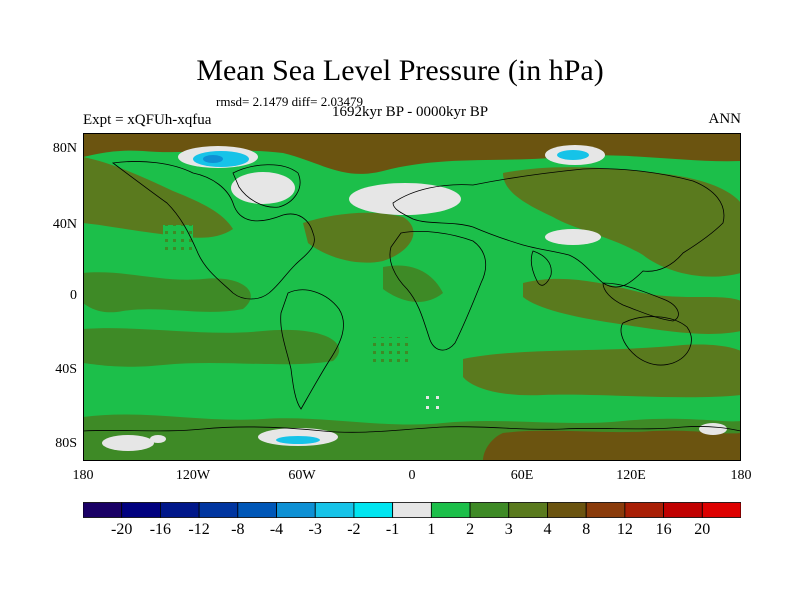 This screenshot has width=800, height=600. What do you see at coordinates (315, 529) in the screenshot?
I see `colorbar-label: -3` at bounding box center [315, 529].